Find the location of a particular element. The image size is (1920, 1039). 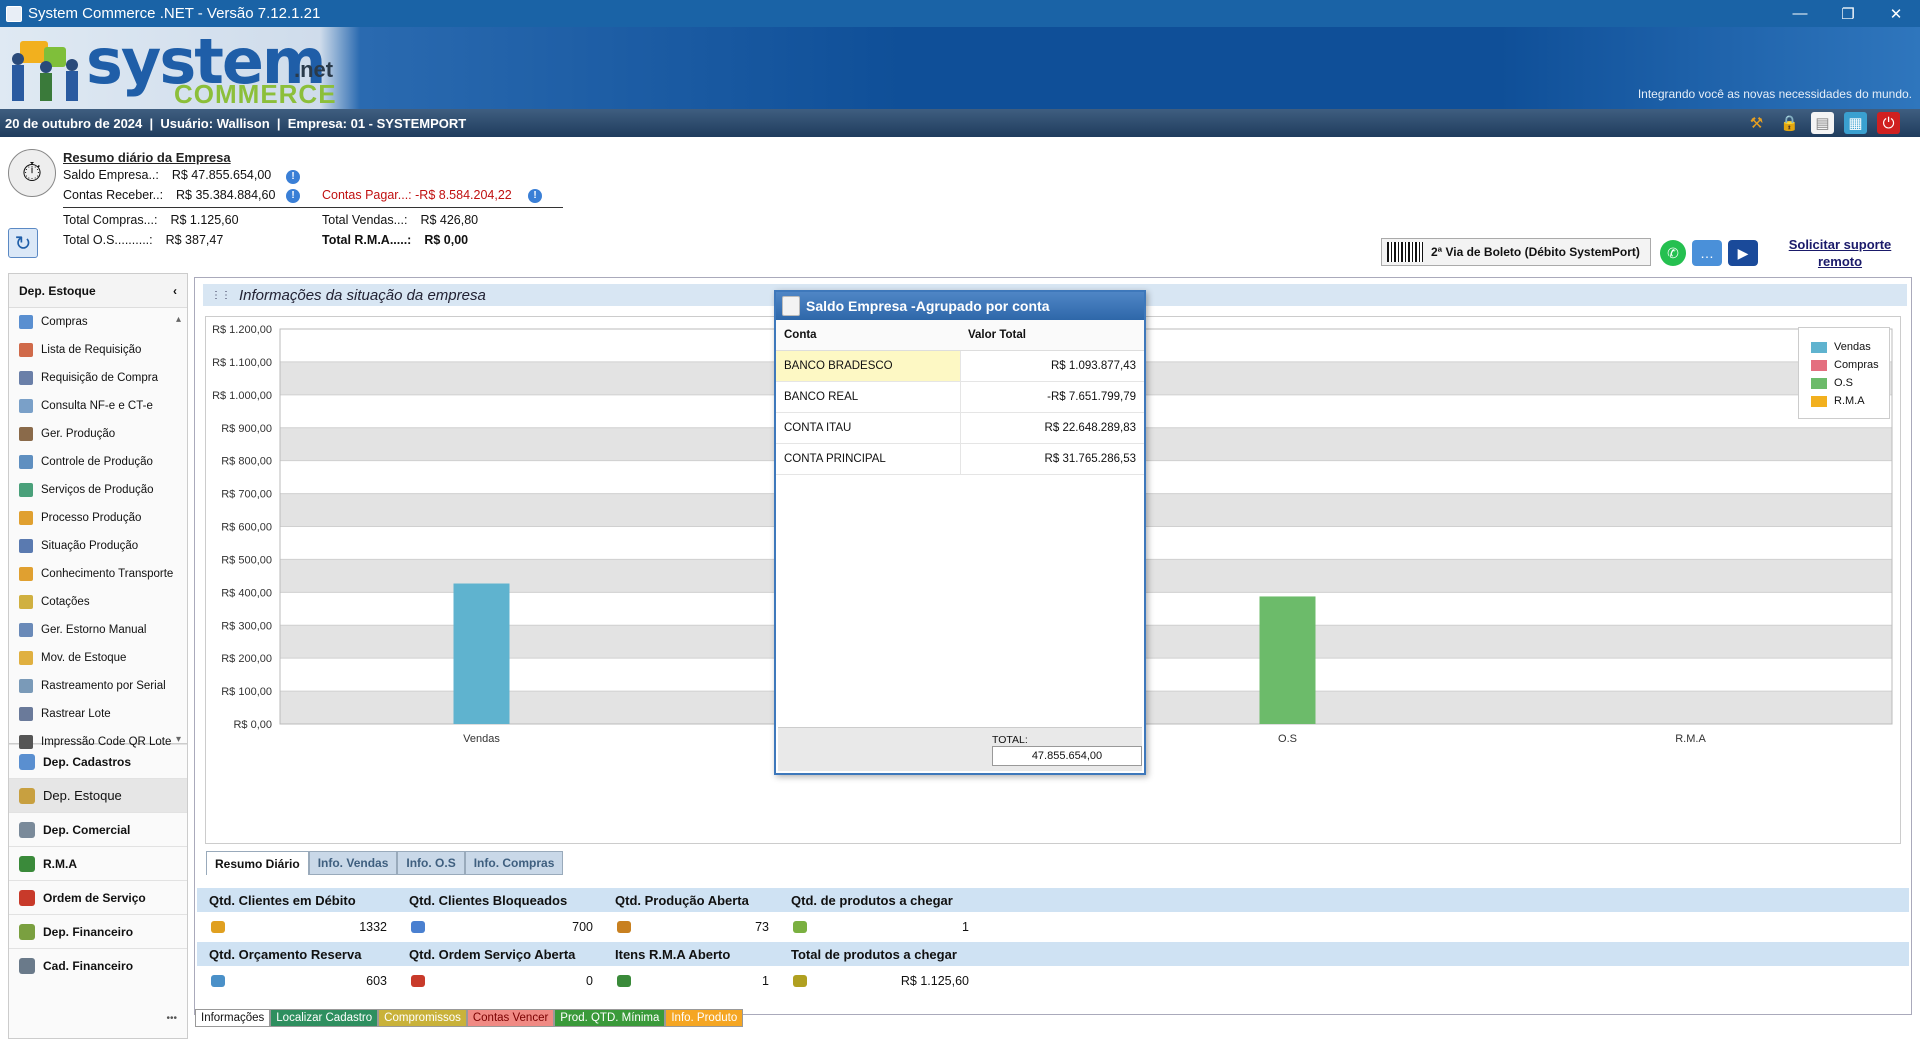

sidebar-item-label: Controle de Produção is located at coordinates (97, 462).